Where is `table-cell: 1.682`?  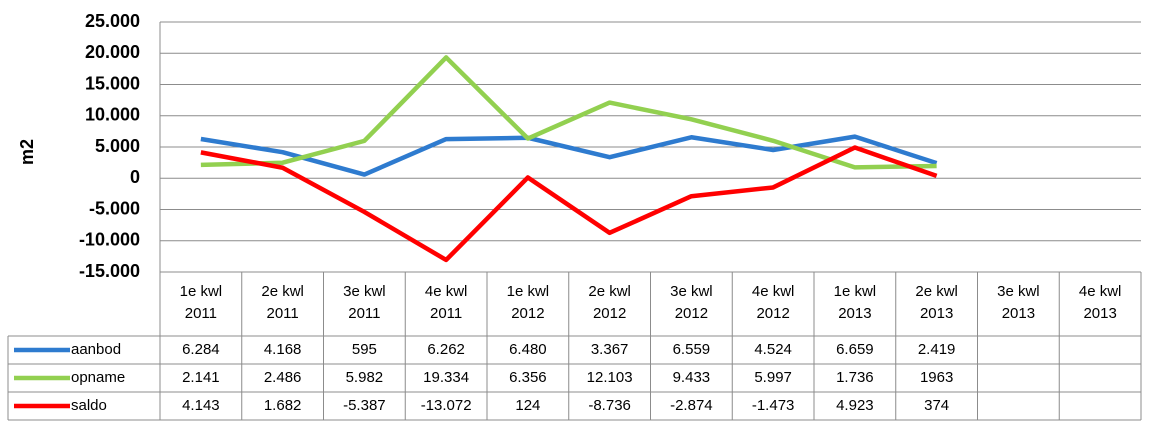
table-cell: 1.682 is located at coordinates (283, 405).